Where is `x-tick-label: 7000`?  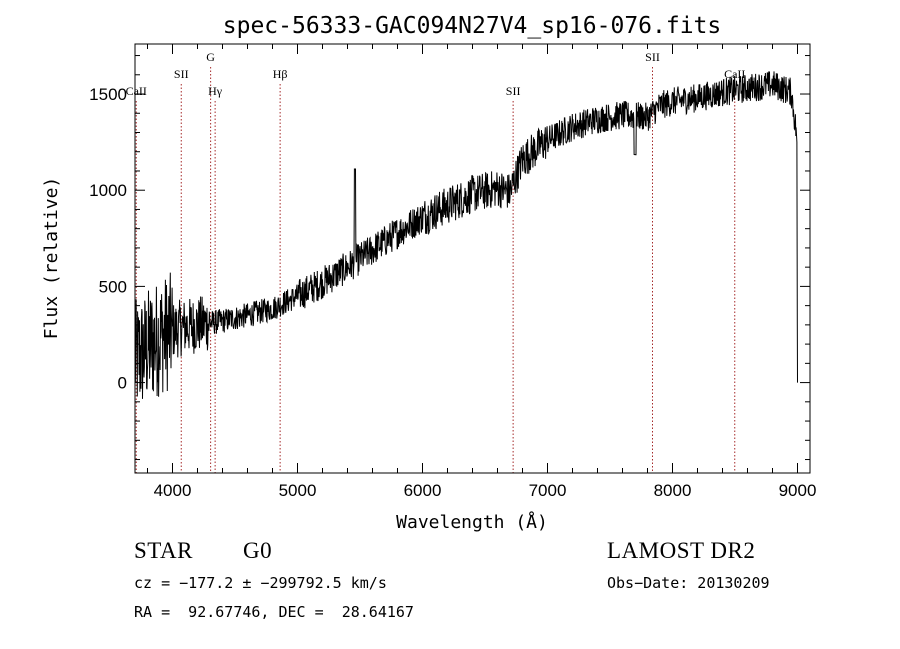
x-tick-label: 7000 is located at coordinates (548, 490).